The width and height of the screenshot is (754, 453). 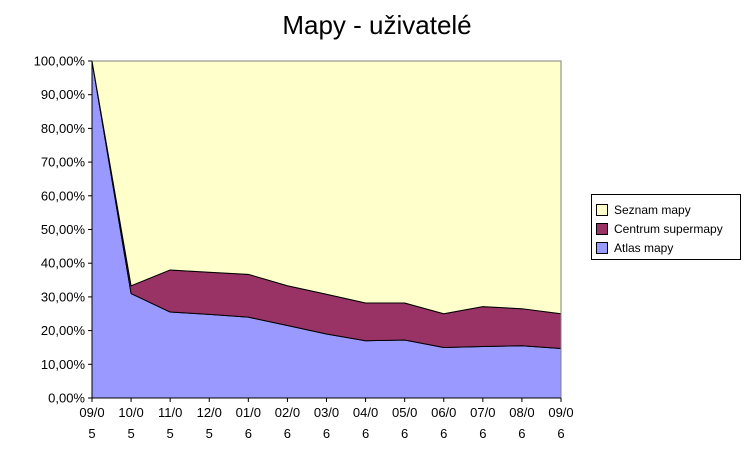 I want to click on x-tick-label: 10/0, so click(x=130, y=412).